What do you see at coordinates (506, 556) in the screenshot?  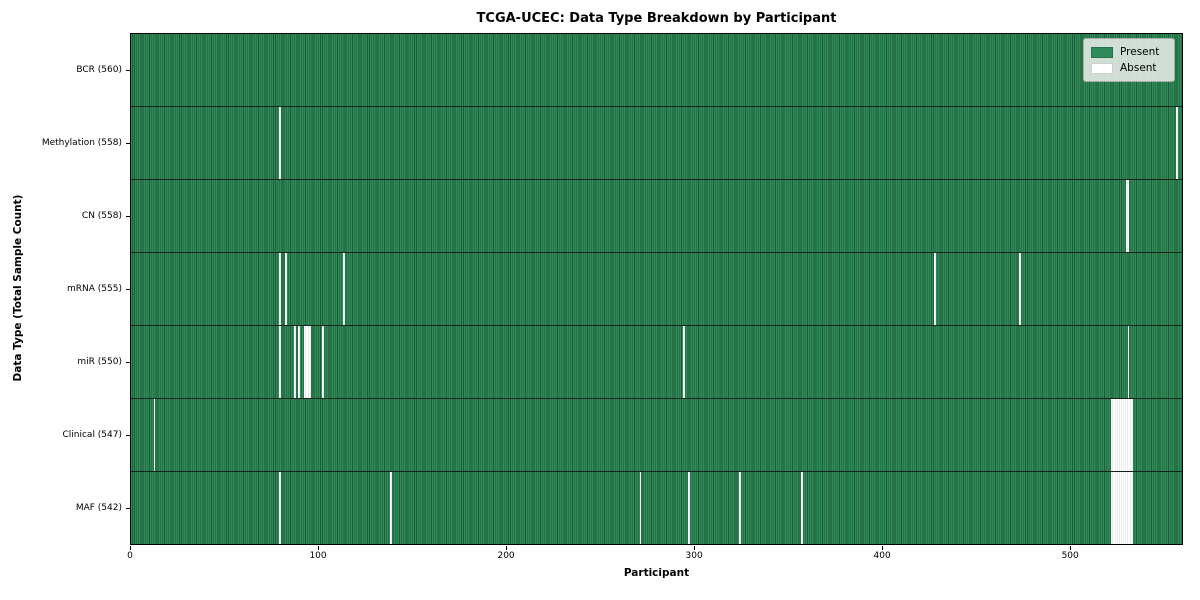 I see `x-tick-label: 200` at bounding box center [506, 556].